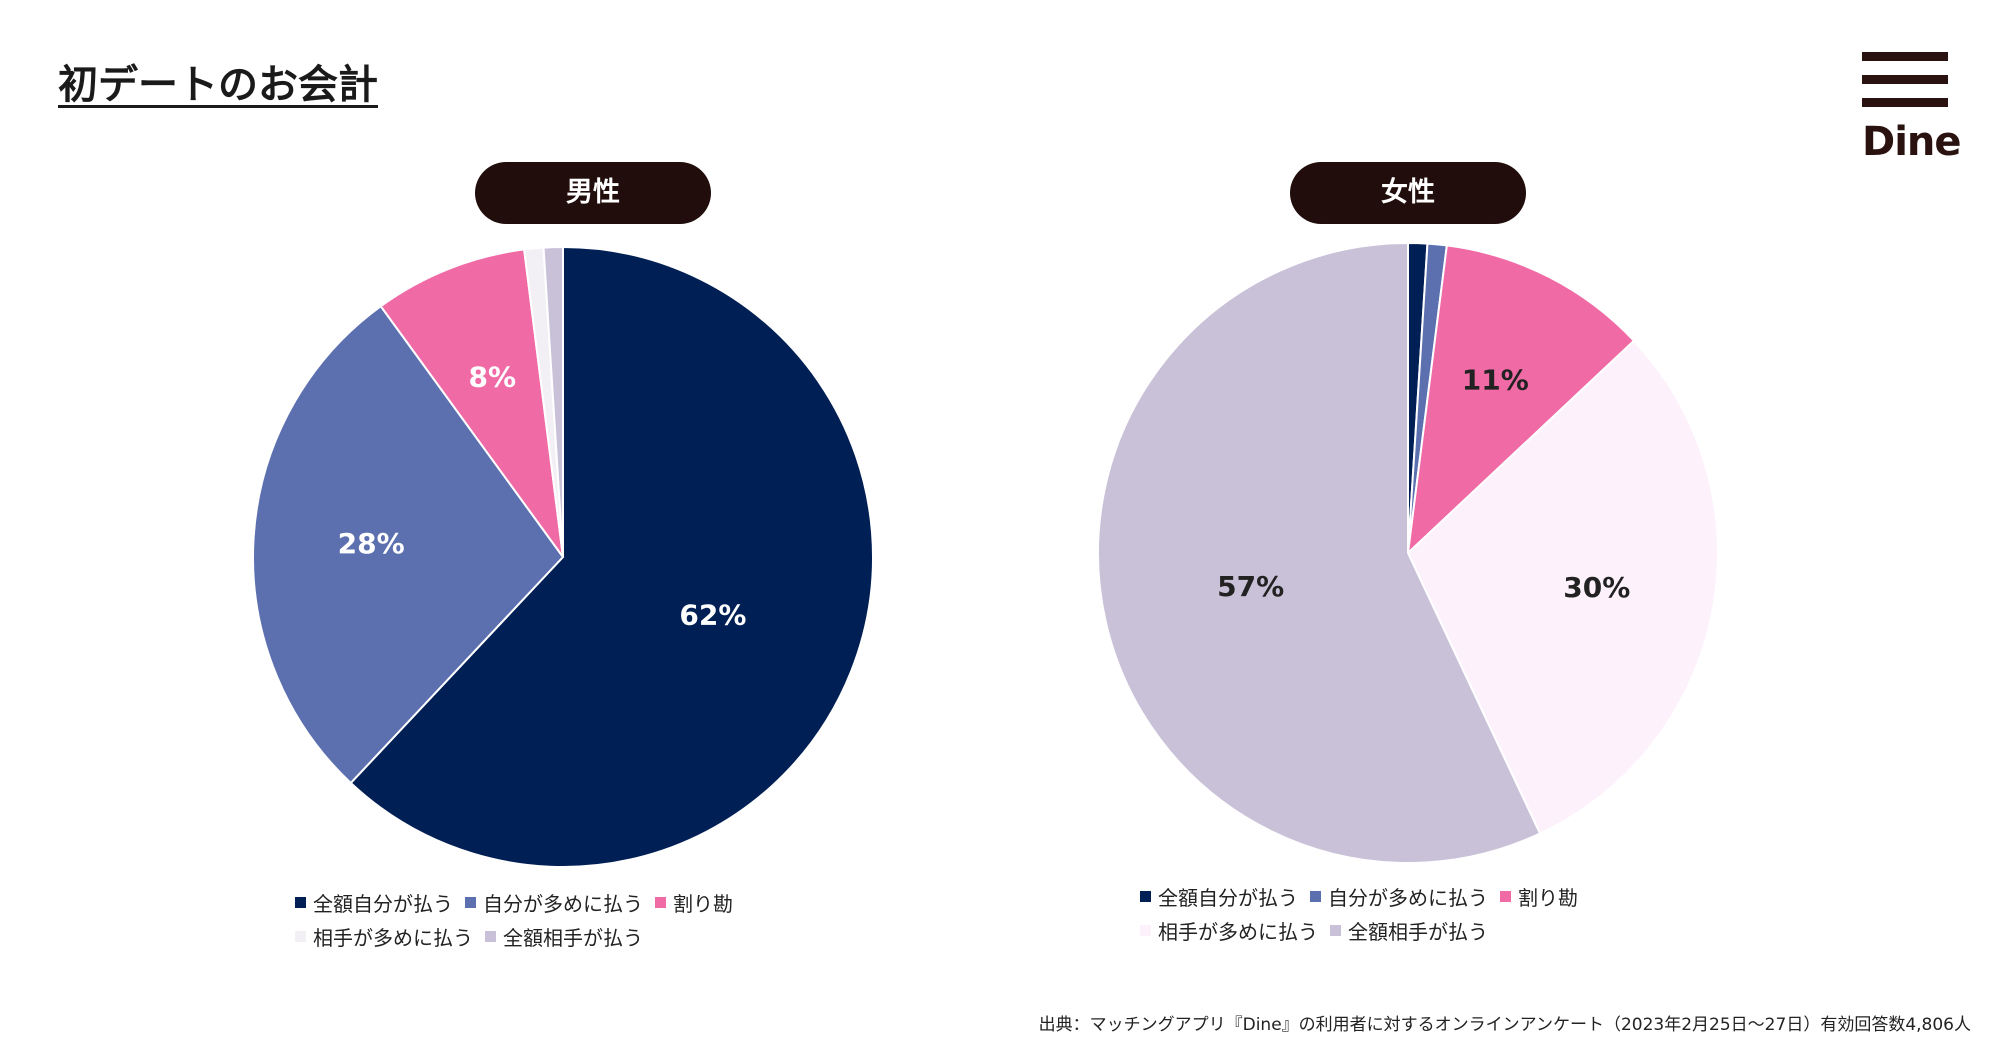 The width and height of the screenshot is (1999, 1050). I want to click on data-label-more-self: 28%, so click(371, 543).